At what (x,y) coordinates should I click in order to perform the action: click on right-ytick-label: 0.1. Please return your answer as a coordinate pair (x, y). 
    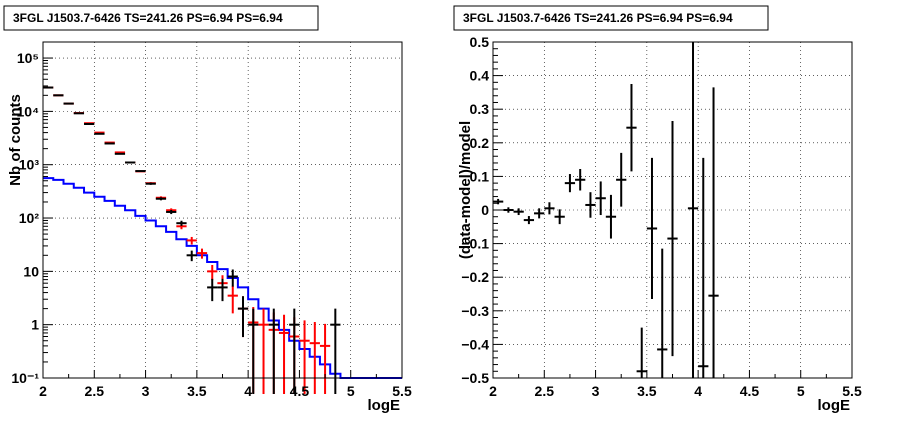
    Looking at the image, I should click on (480, 176).